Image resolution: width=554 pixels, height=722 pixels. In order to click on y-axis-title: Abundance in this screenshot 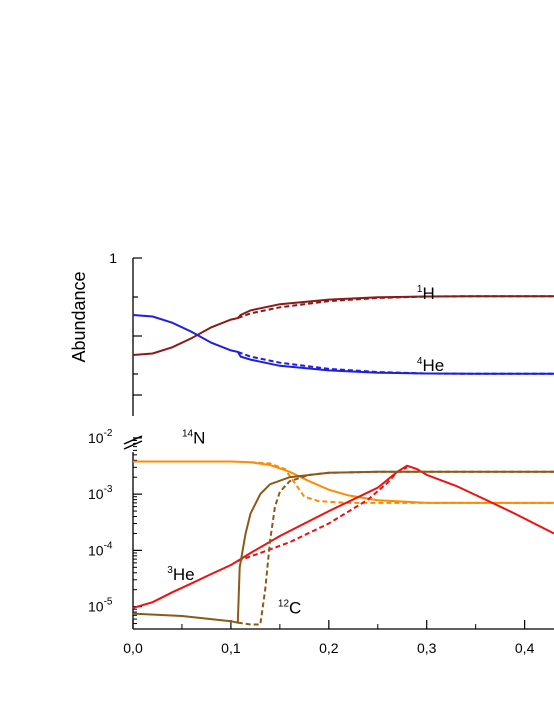, I will do `click(79, 316)`.